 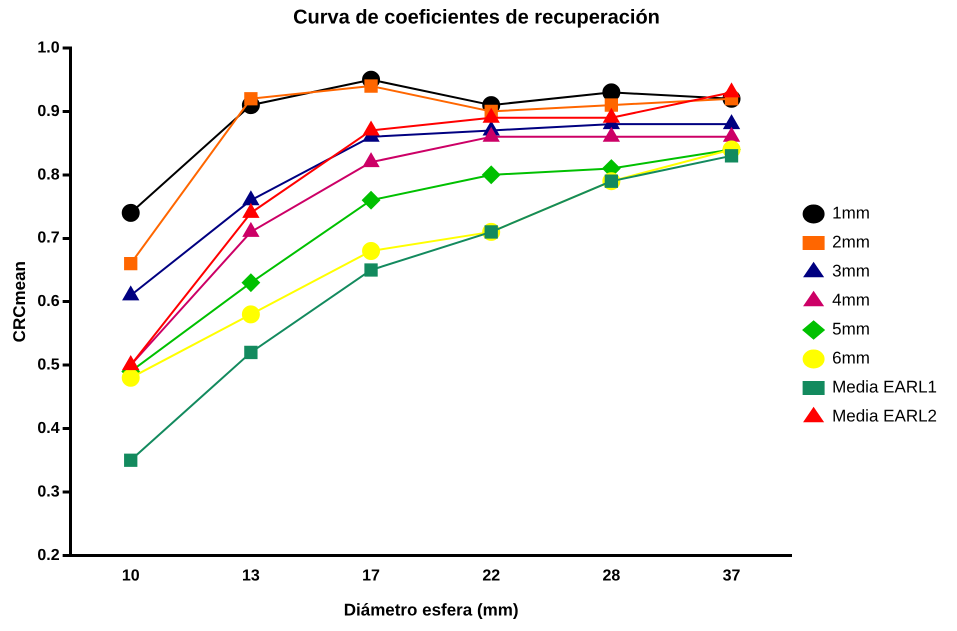 What do you see at coordinates (48, 428) in the screenshot?
I see `y-tick-label: 0.4` at bounding box center [48, 428].